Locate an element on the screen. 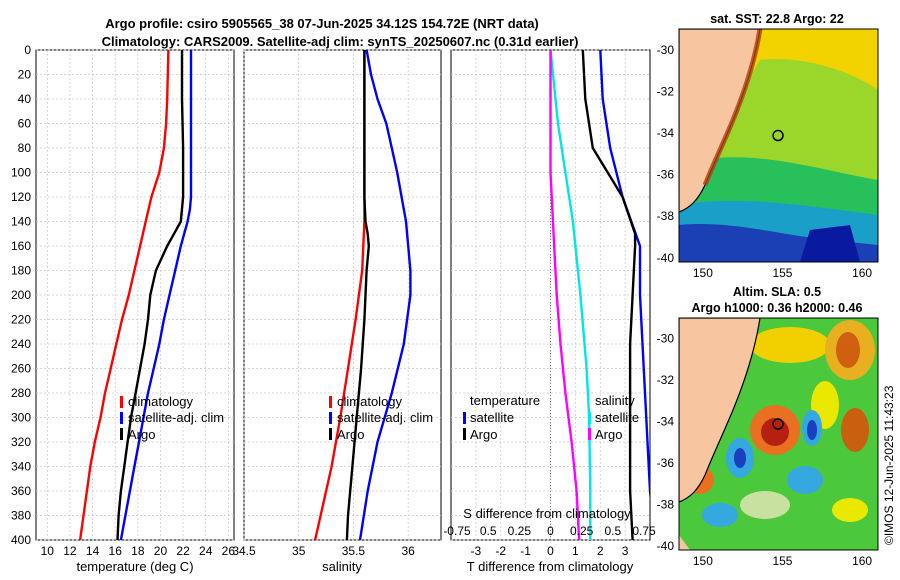 This screenshot has width=900, height=580. depth-tick-label: 200 is located at coordinates (21, 295).